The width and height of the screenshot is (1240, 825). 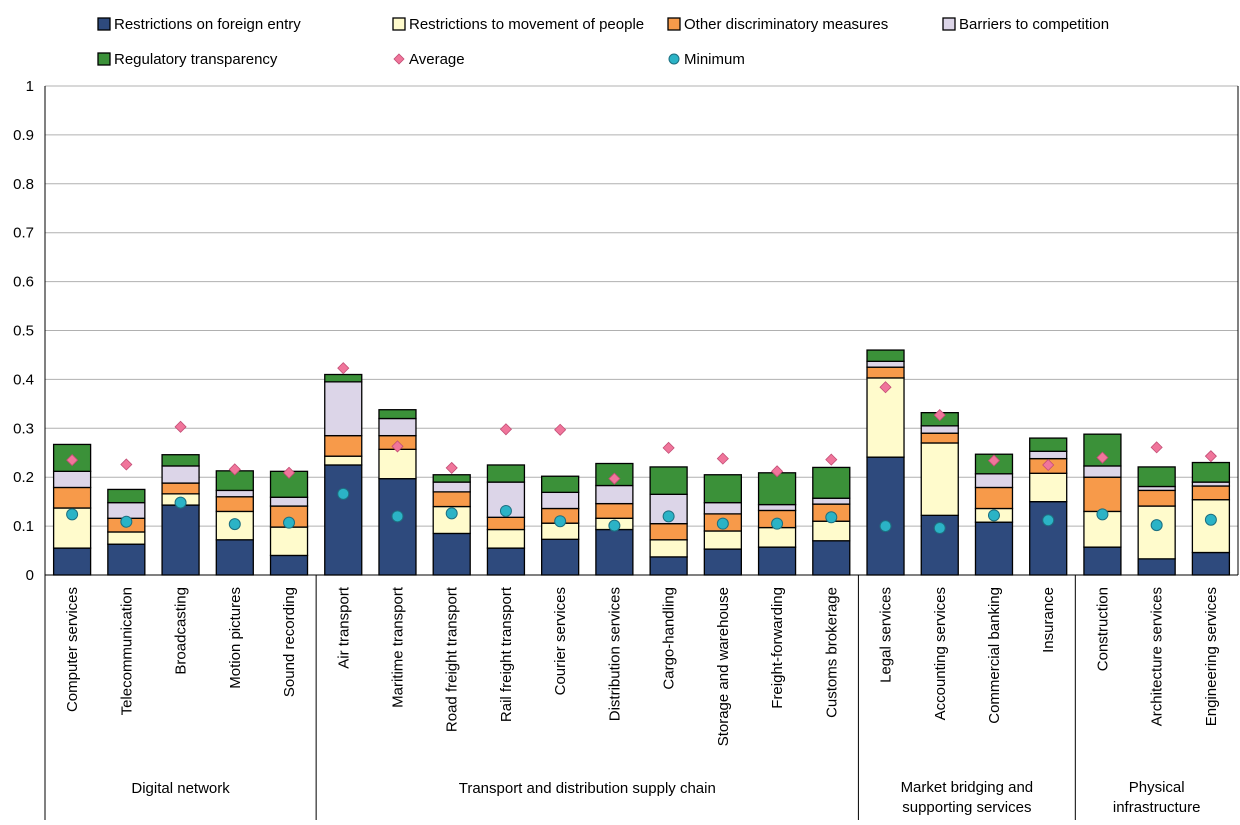 What do you see at coordinates (886, 635) in the screenshot?
I see `category-label: Legal services` at bounding box center [886, 635].